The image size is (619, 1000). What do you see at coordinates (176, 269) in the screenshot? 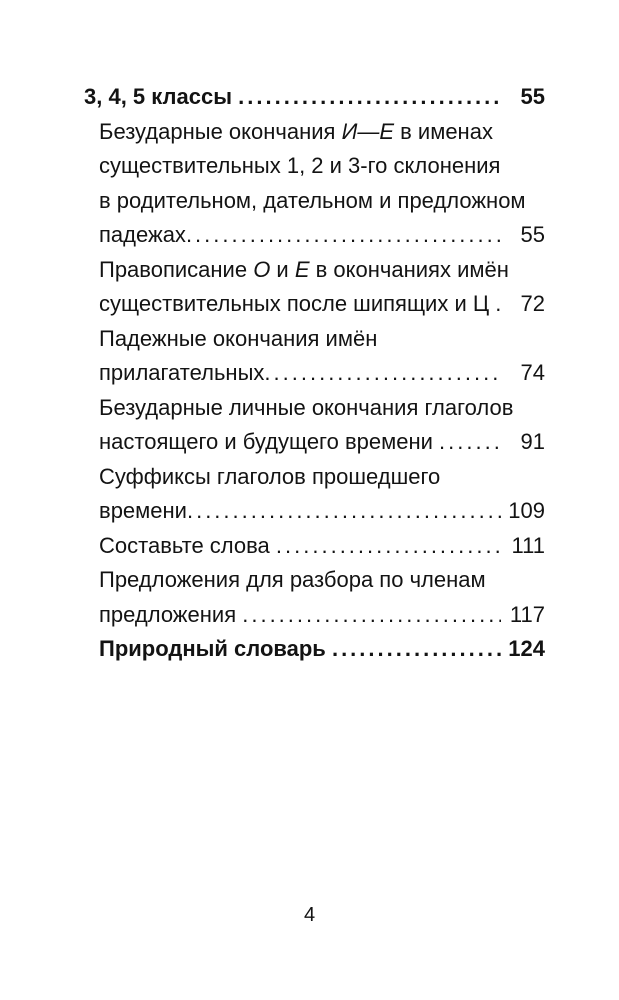
I see `toc-text-segment: Правописание` at bounding box center [176, 269].